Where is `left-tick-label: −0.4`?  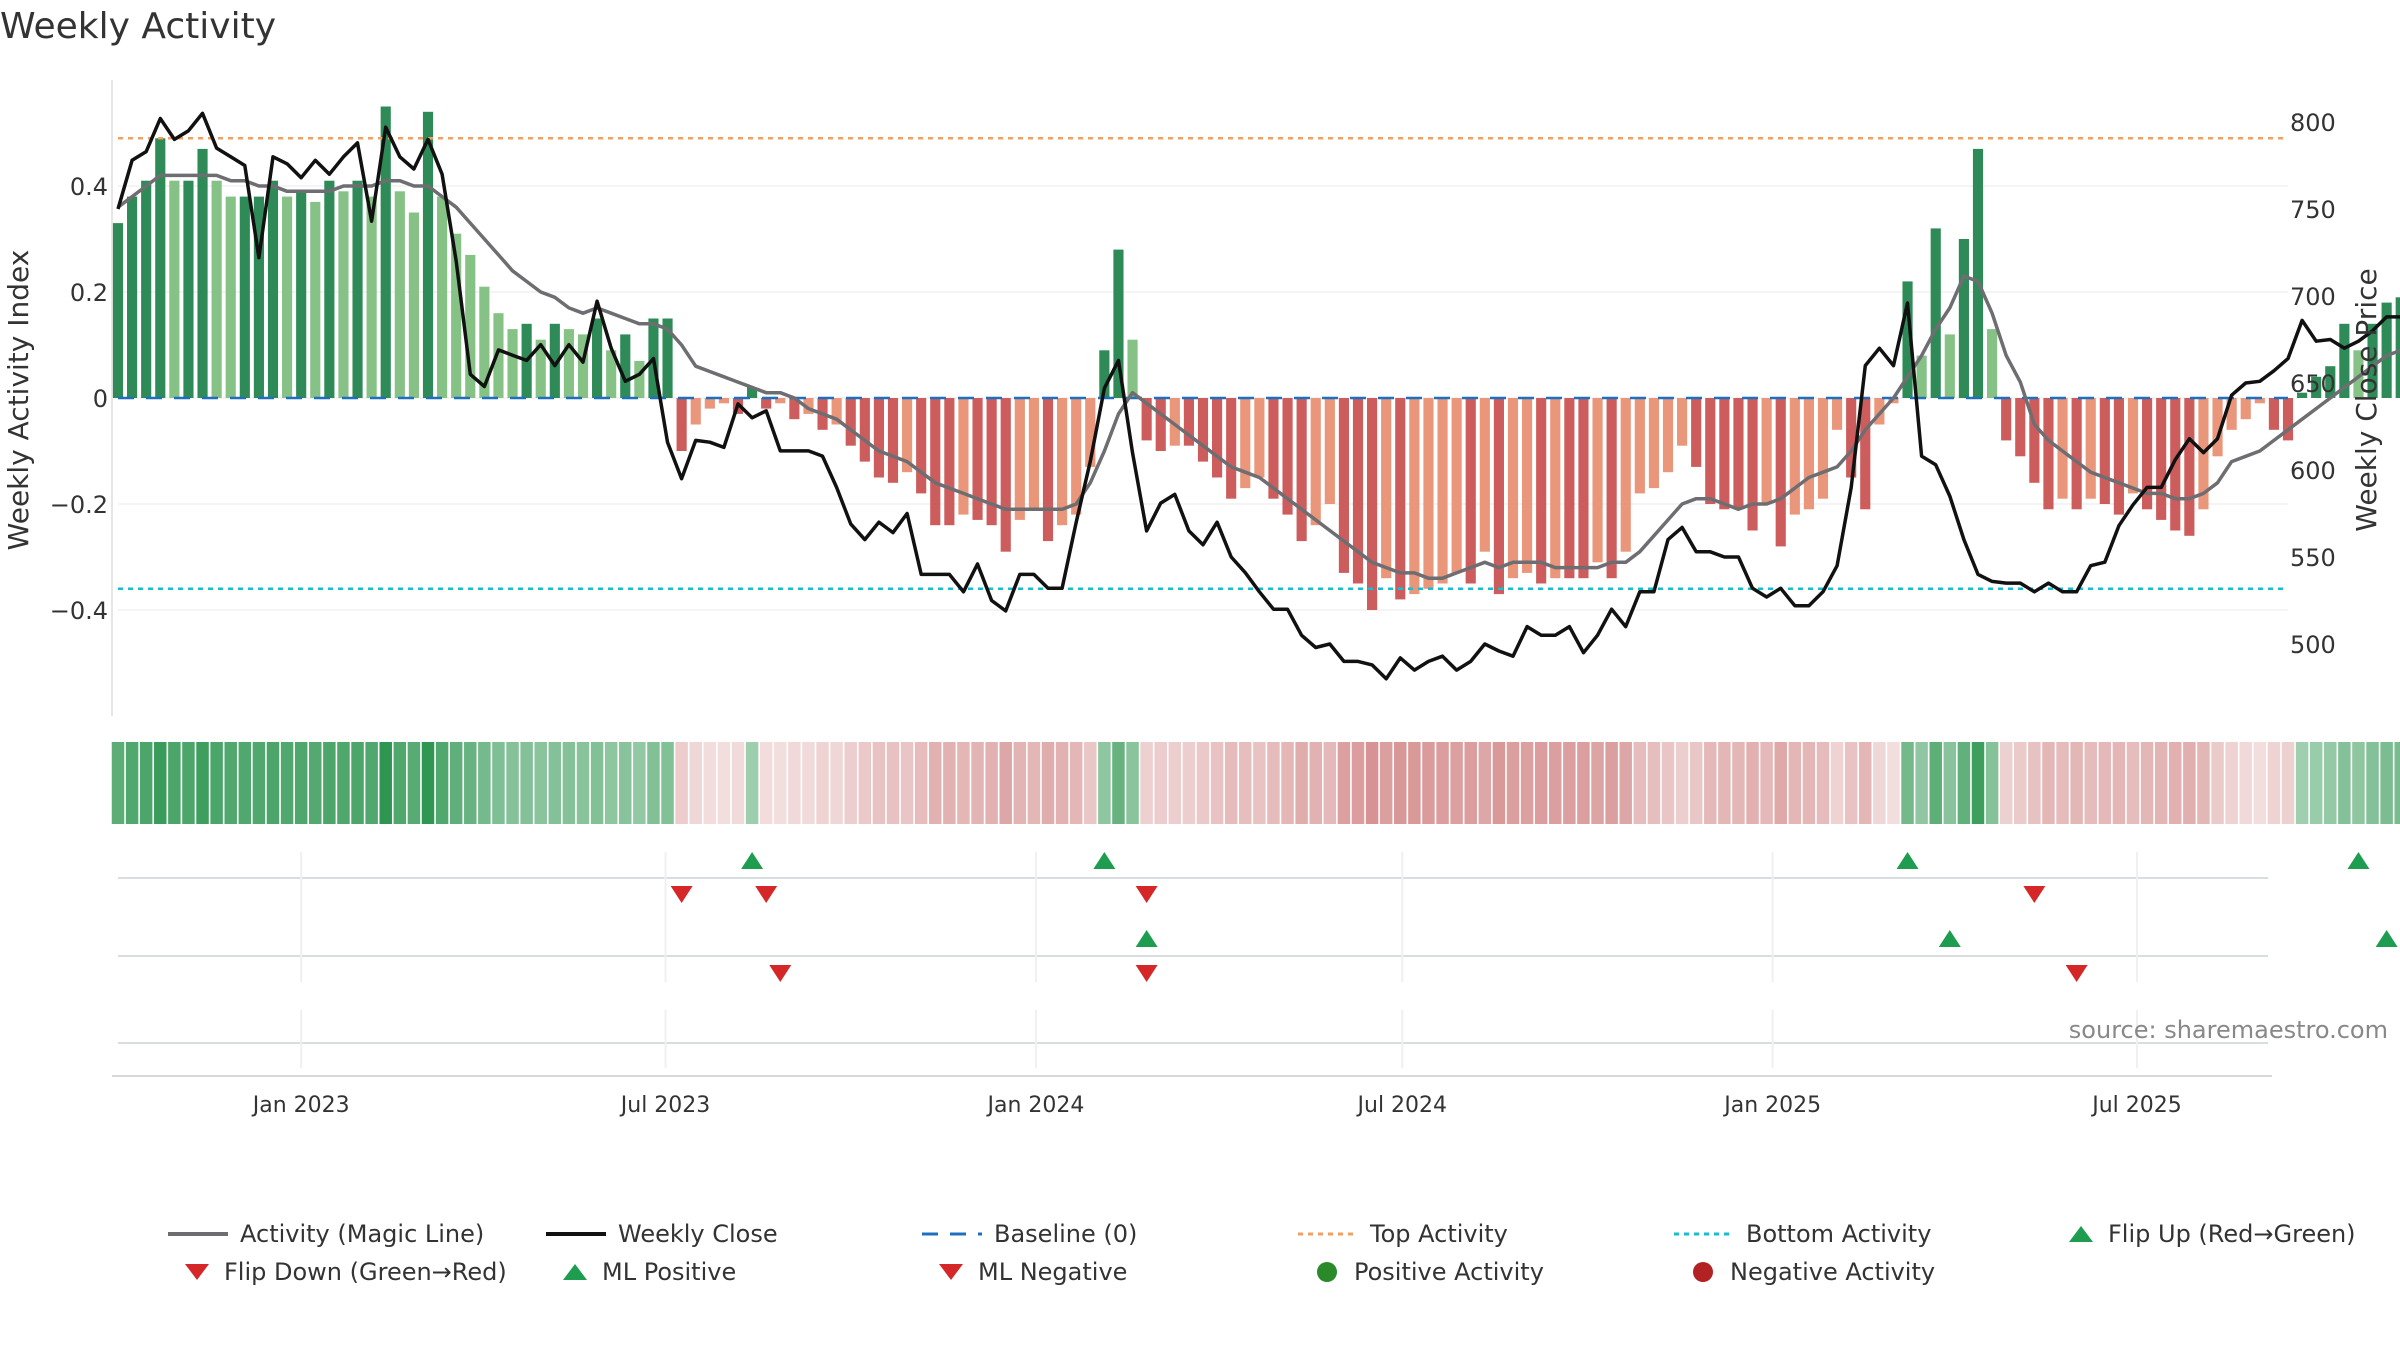
left-tick-label: −0.4 is located at coordinates (79, 611).